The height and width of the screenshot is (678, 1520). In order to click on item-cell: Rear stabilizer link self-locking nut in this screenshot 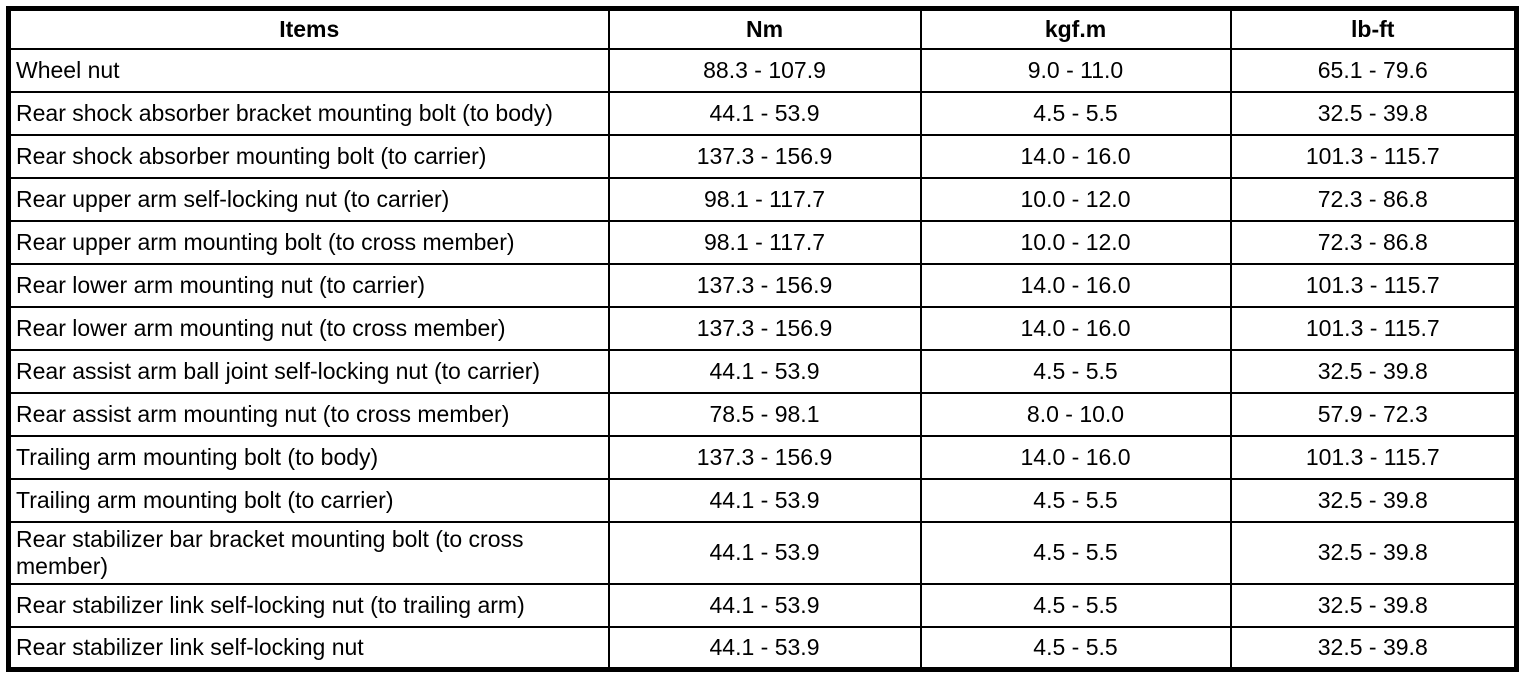, I will do `click(308, 648)`.